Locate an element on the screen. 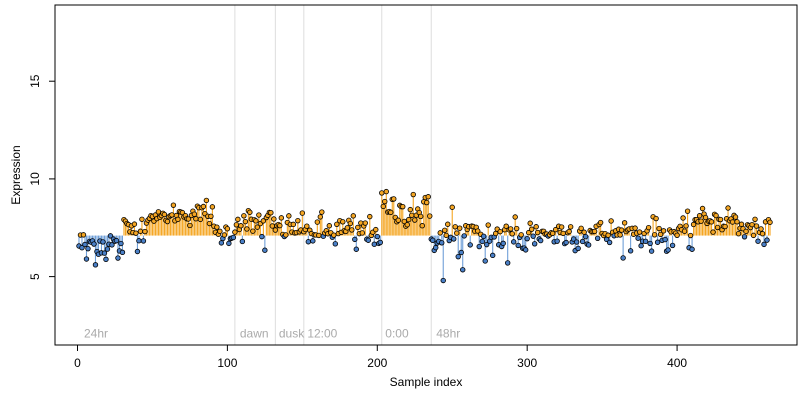 The image size is (800, 400). y-axis: 5 10 15 is located at coordinates (42, 177).